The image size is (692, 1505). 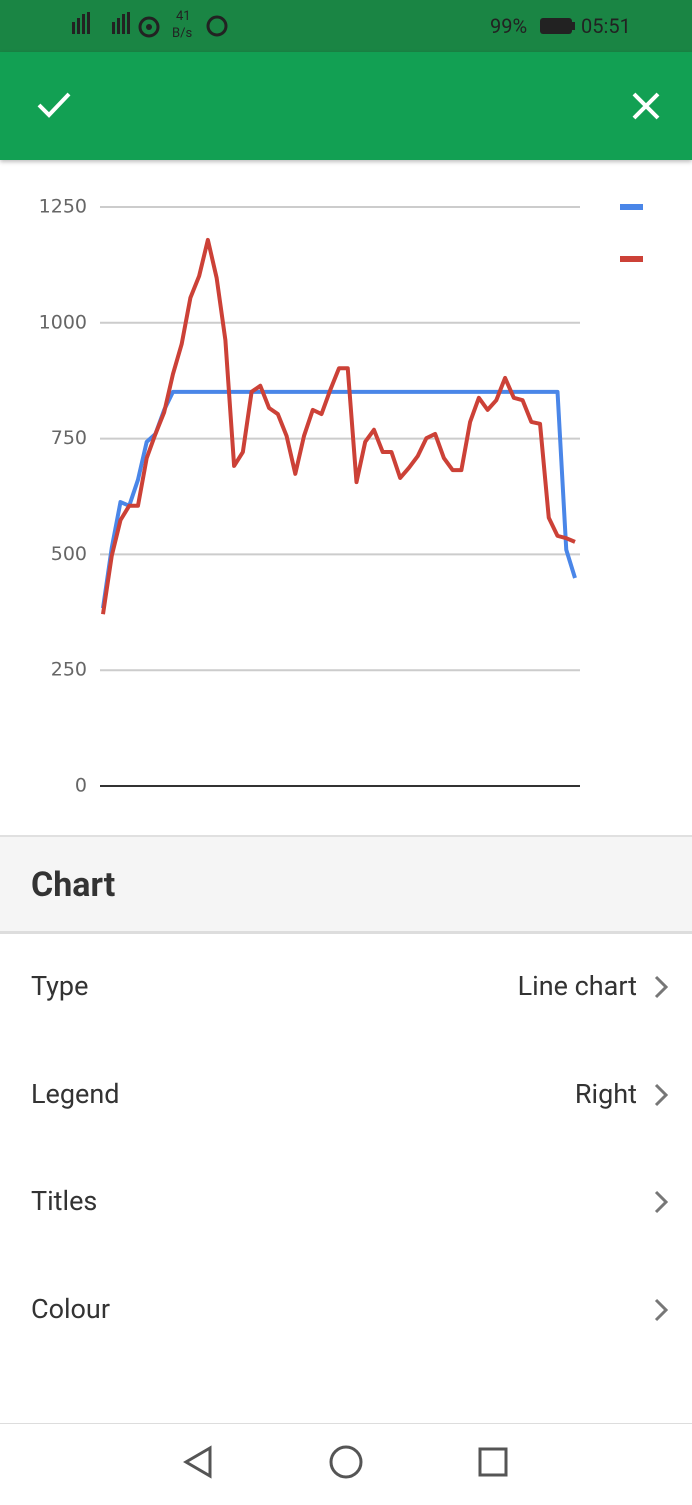 I want to click on row-value: Line chart, so click(x=577, y=986).